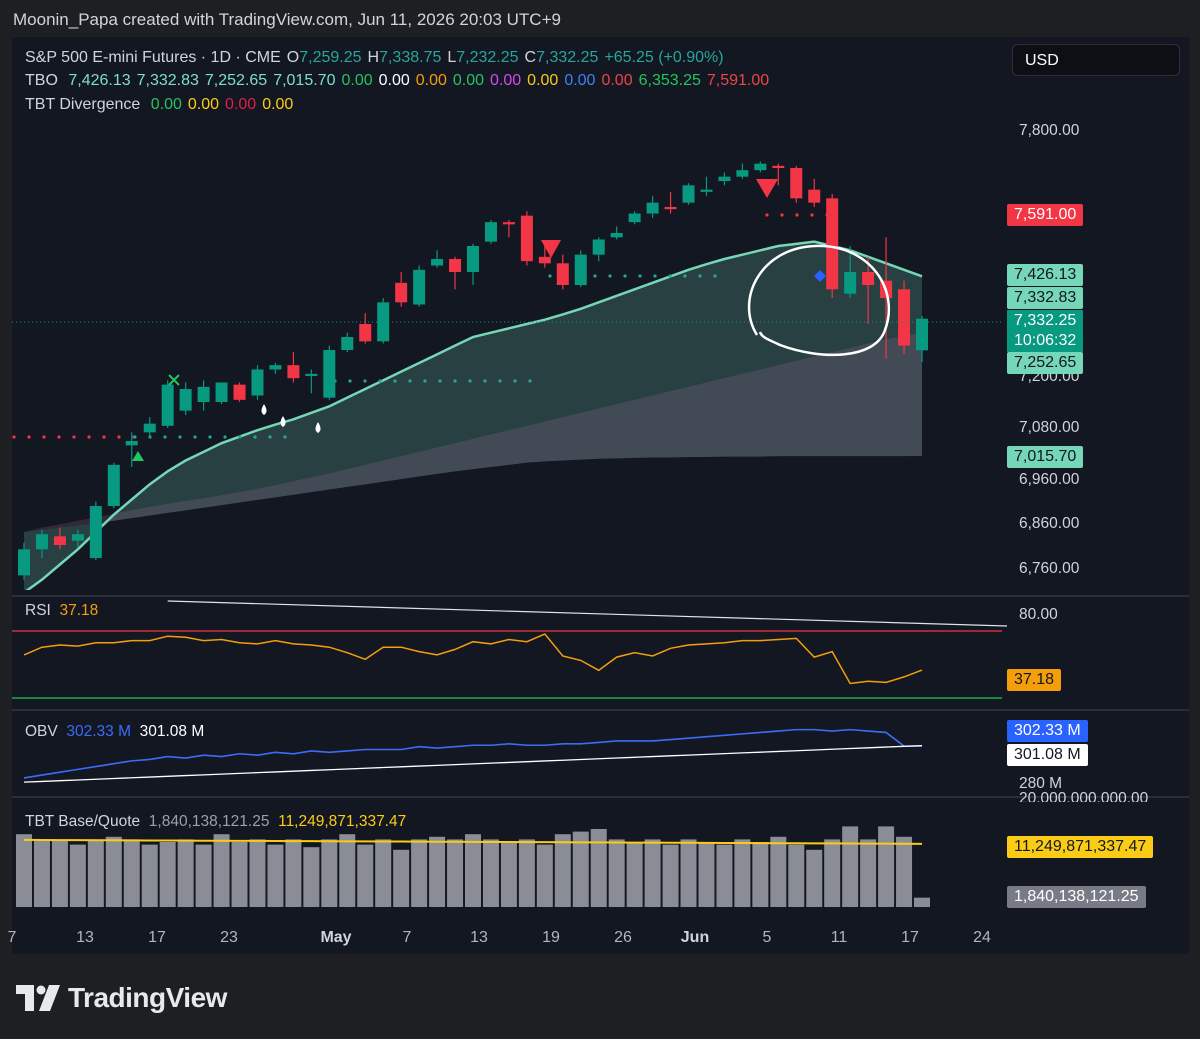  I want to click on obv-value-1: 302.33 M, so click(98, 731).